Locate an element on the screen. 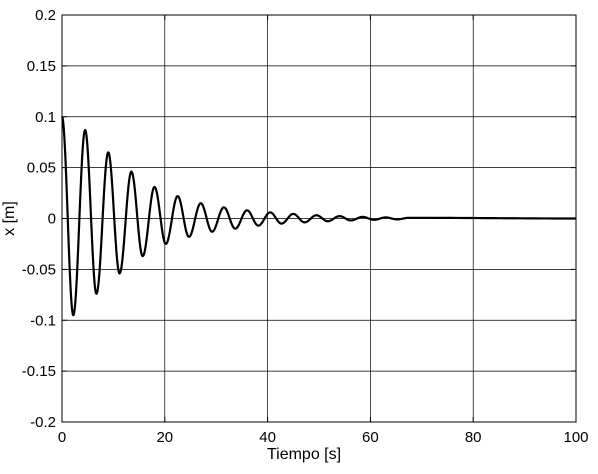  x-axis-label: Tiempo [s] is located at coordinates (304, 454).